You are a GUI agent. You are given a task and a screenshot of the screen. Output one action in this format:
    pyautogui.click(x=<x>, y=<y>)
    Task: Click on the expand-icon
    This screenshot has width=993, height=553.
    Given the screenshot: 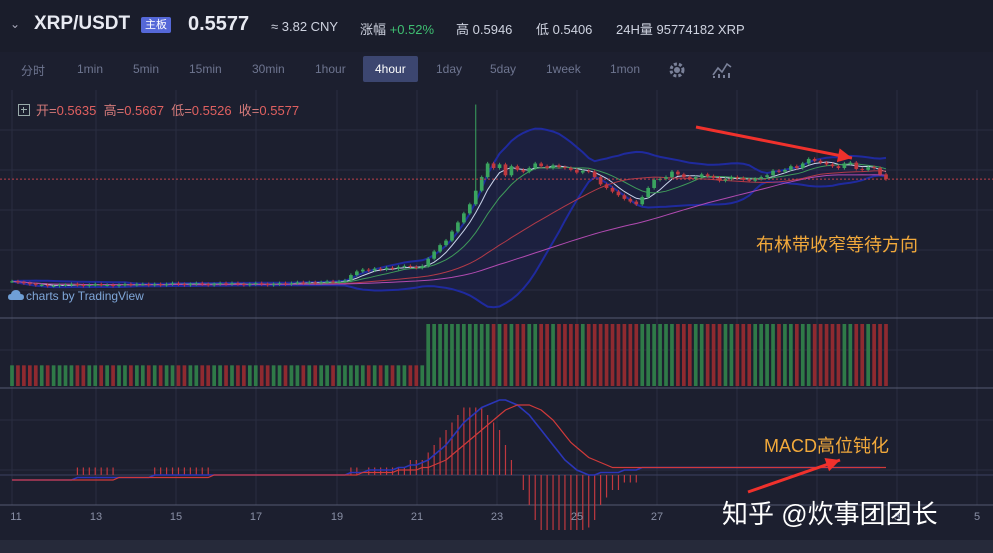 What is the action you would take?
    pyautogui.click(x=24, y=110)
    